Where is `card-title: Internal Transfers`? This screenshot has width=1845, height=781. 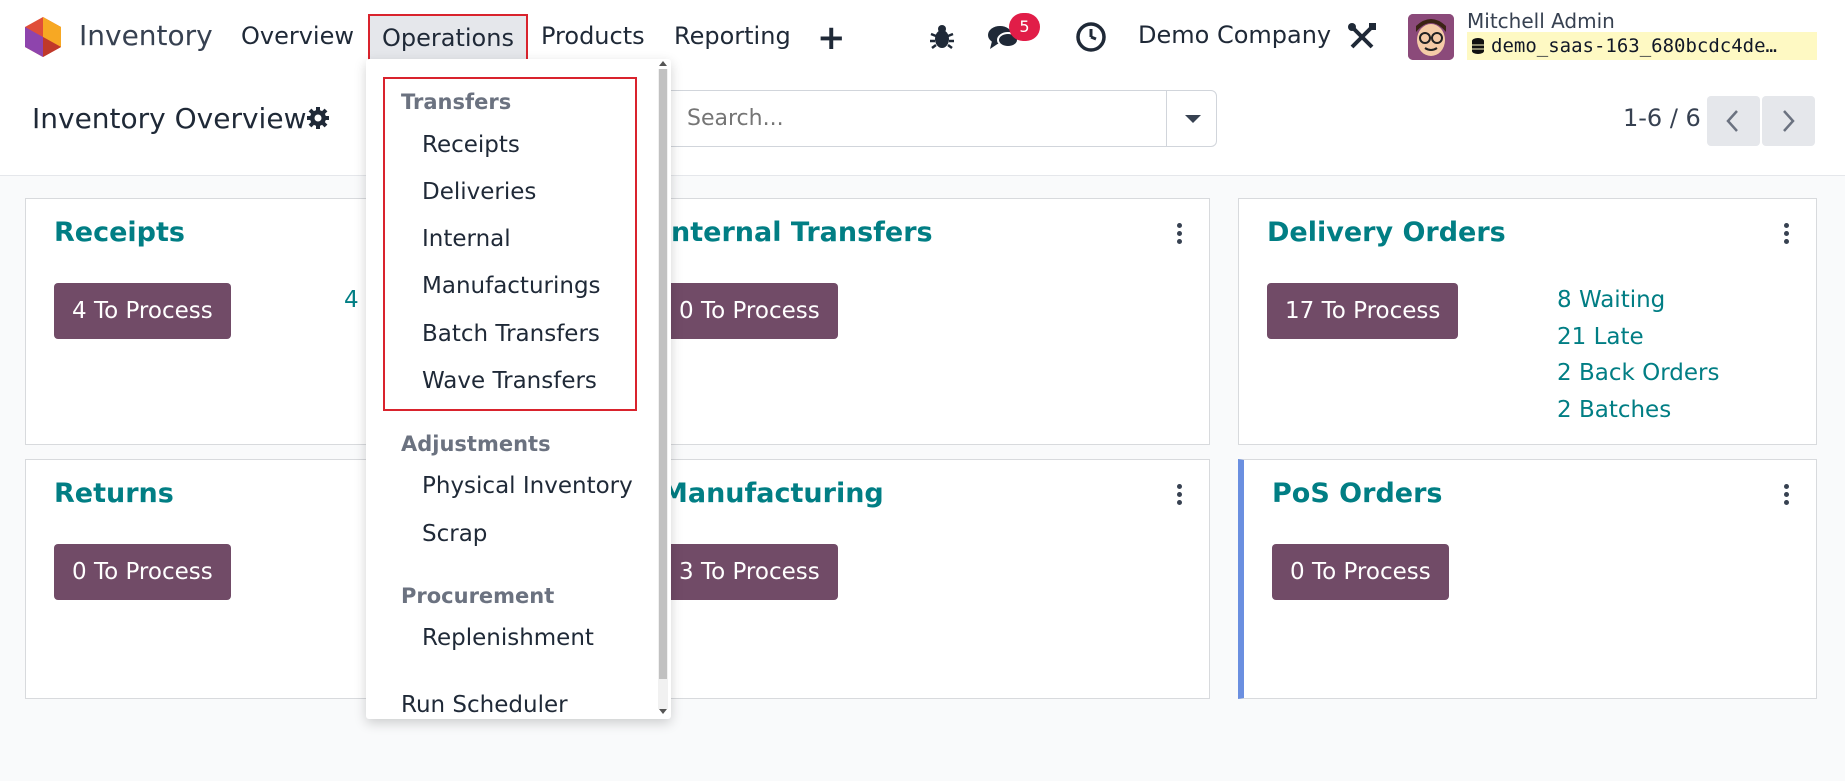
card-title: Internal Transfers is located at coordinates (797, 232).